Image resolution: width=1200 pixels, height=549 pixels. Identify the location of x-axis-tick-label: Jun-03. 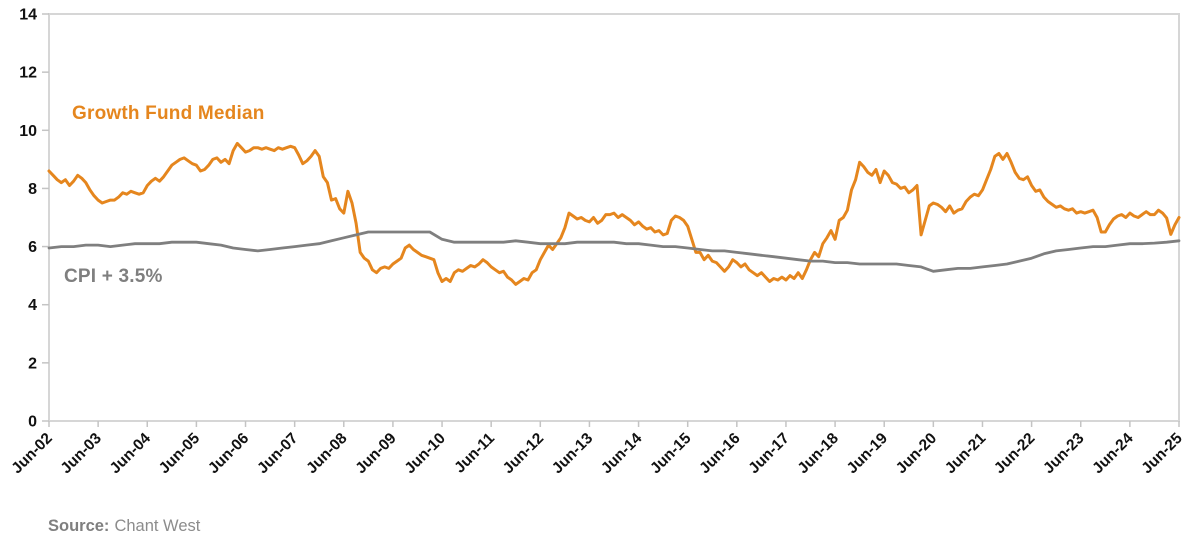
(82, 454).